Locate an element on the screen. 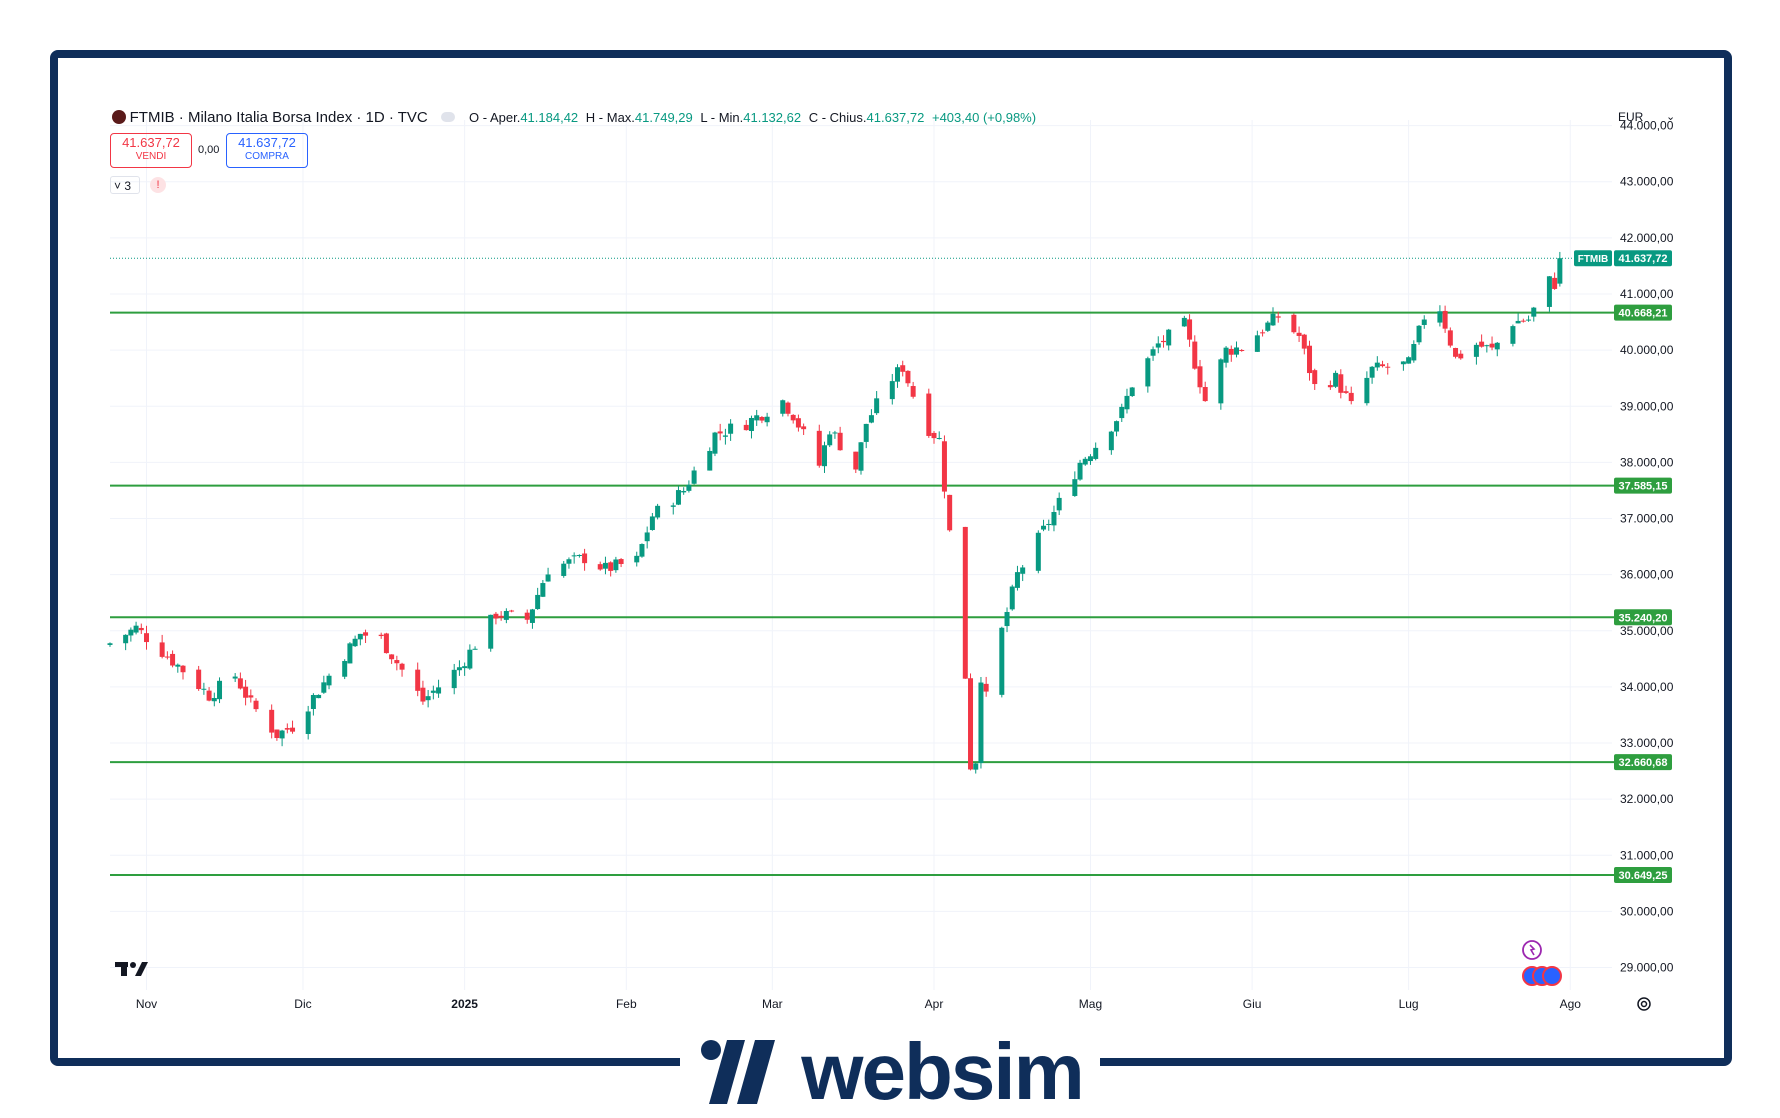 This screenshot has width=1780, height=1118. sell-button: 41.637,72 VENDI is located at coordinates (151, 150).